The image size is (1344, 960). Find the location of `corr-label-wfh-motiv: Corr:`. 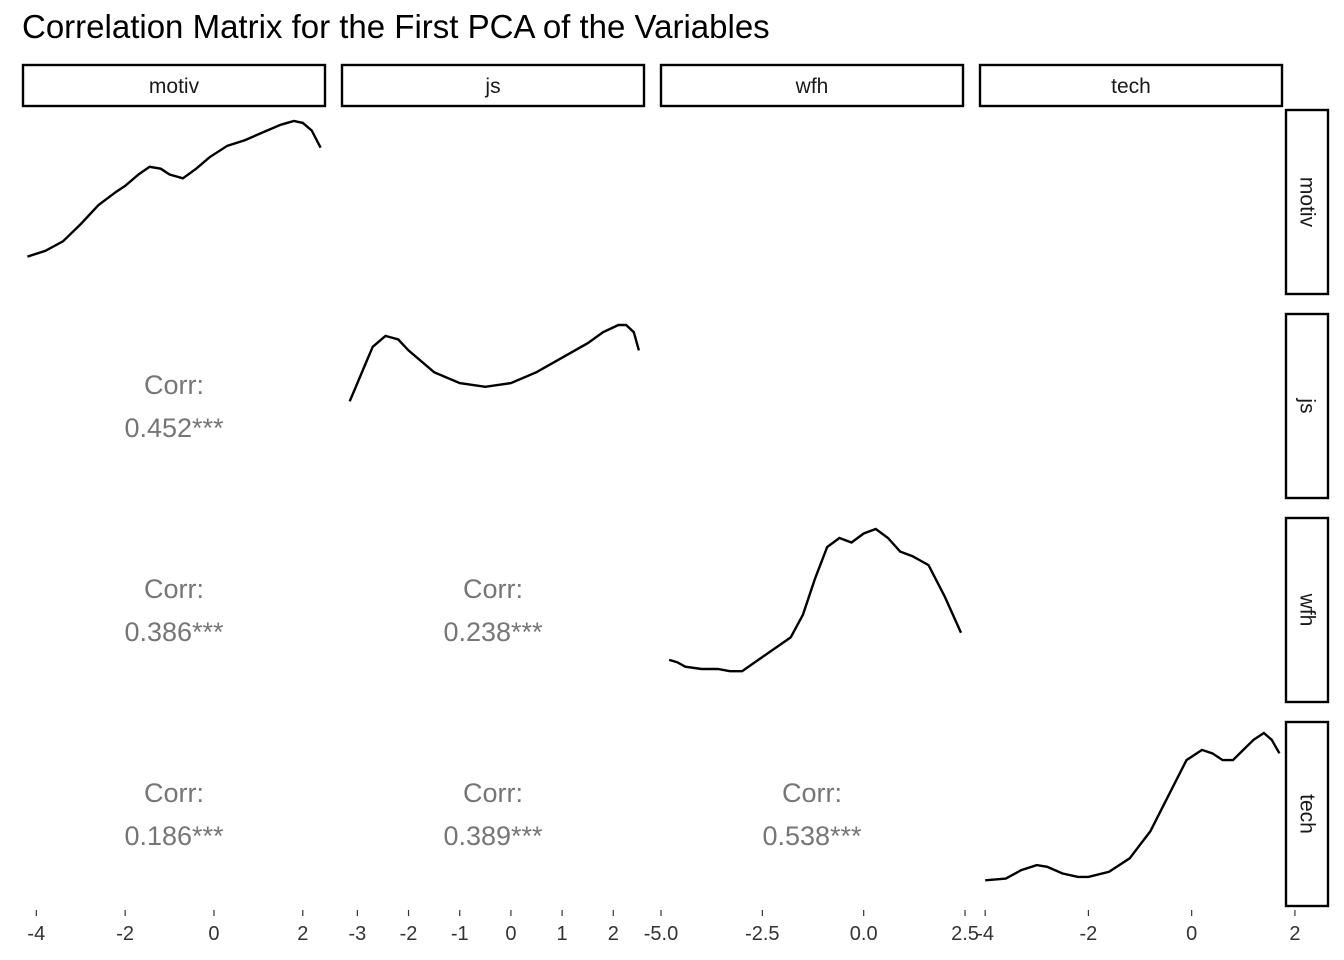

corr-label-wfh-motiv: Corr: is located at coordinates (174, 589).